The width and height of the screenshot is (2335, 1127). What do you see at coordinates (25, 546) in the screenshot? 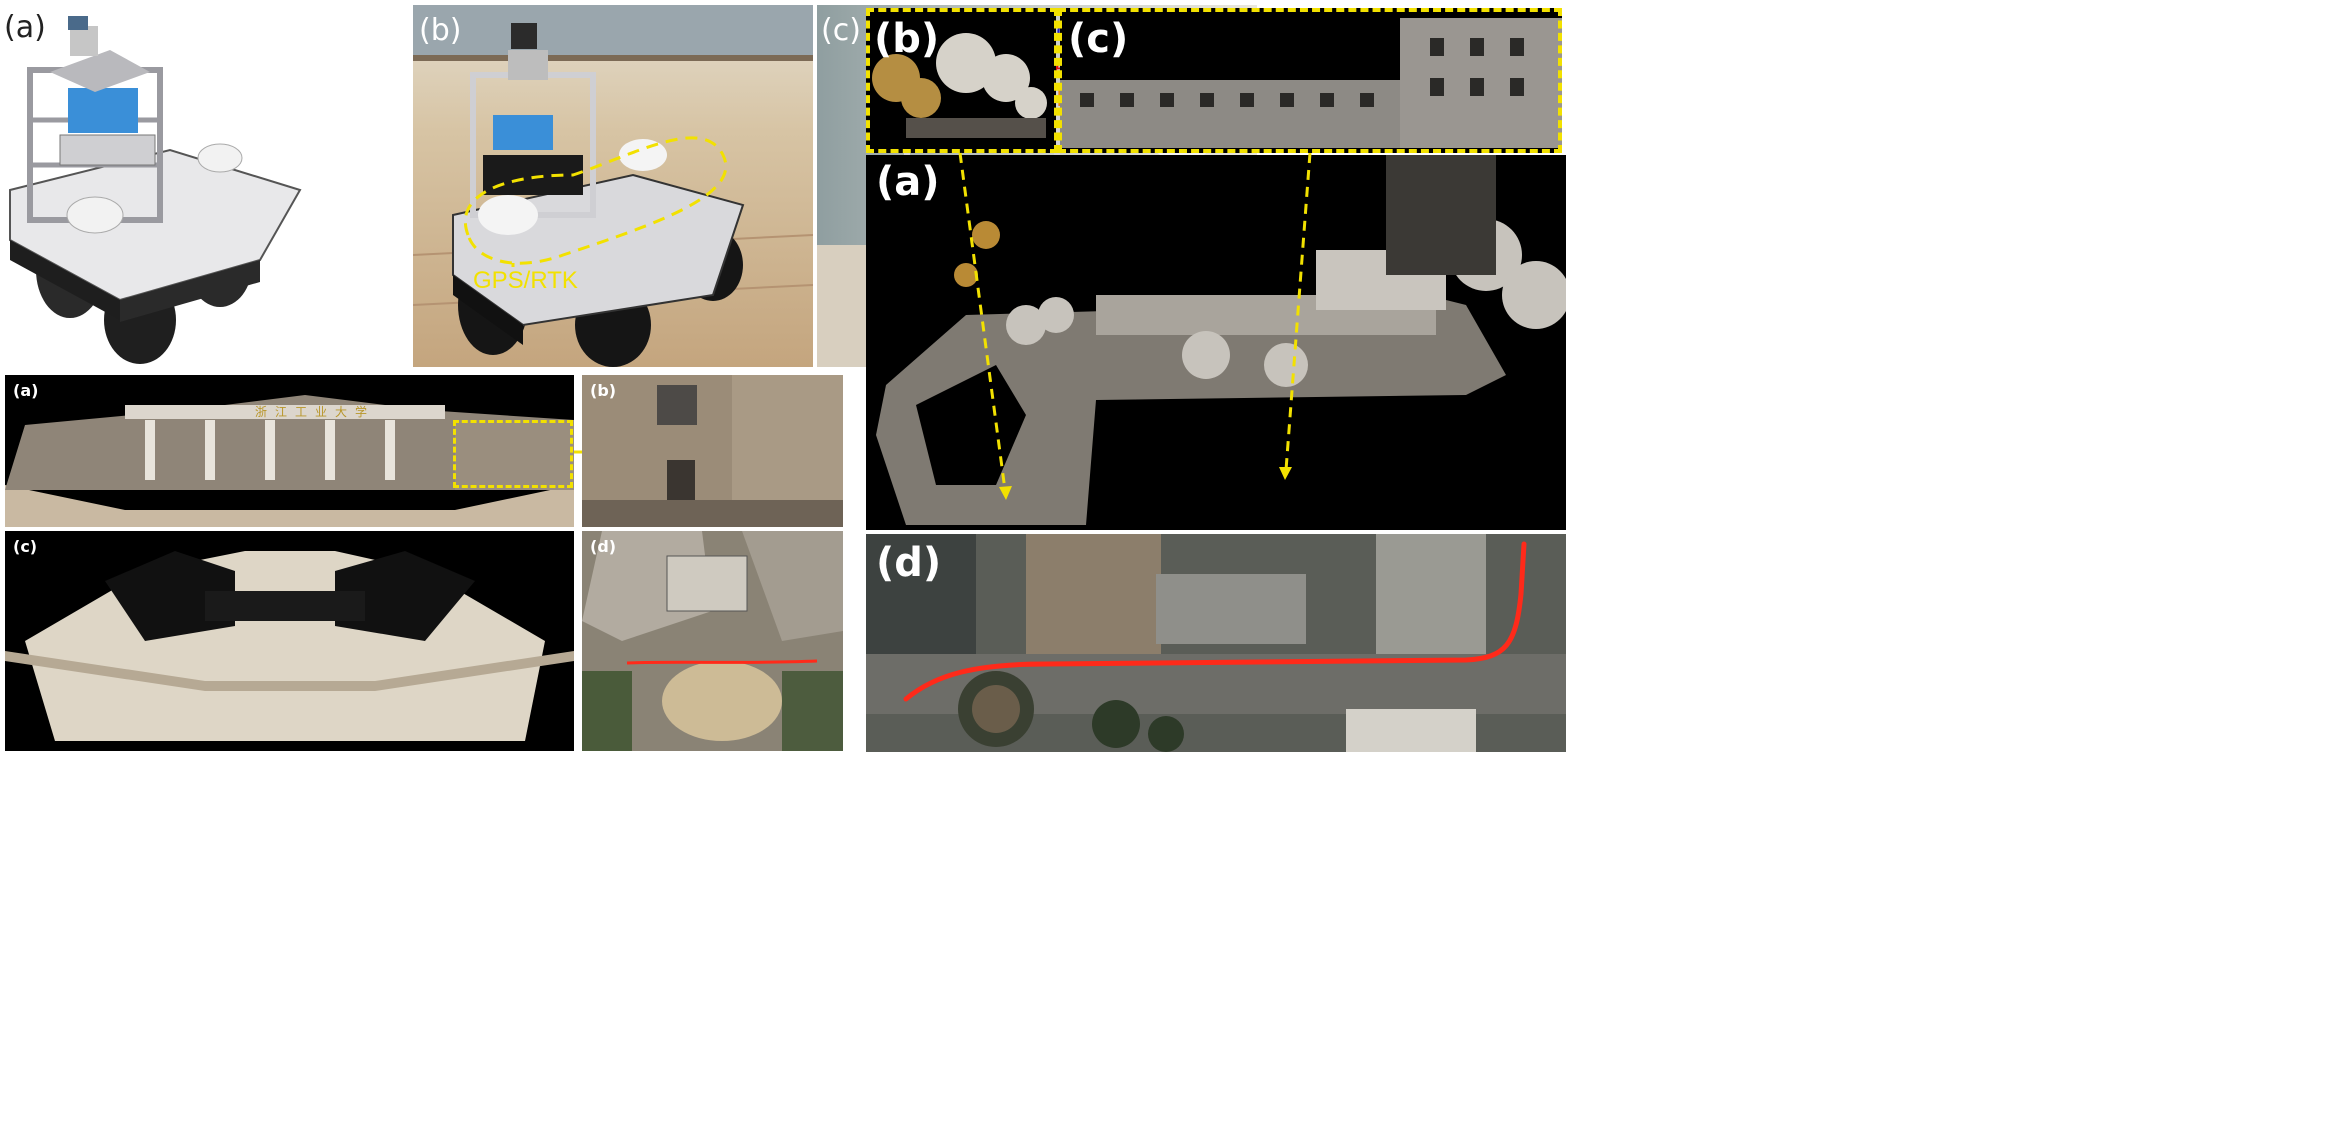
I see `bl-c-label: (c)` at bounding box center [25, 546].